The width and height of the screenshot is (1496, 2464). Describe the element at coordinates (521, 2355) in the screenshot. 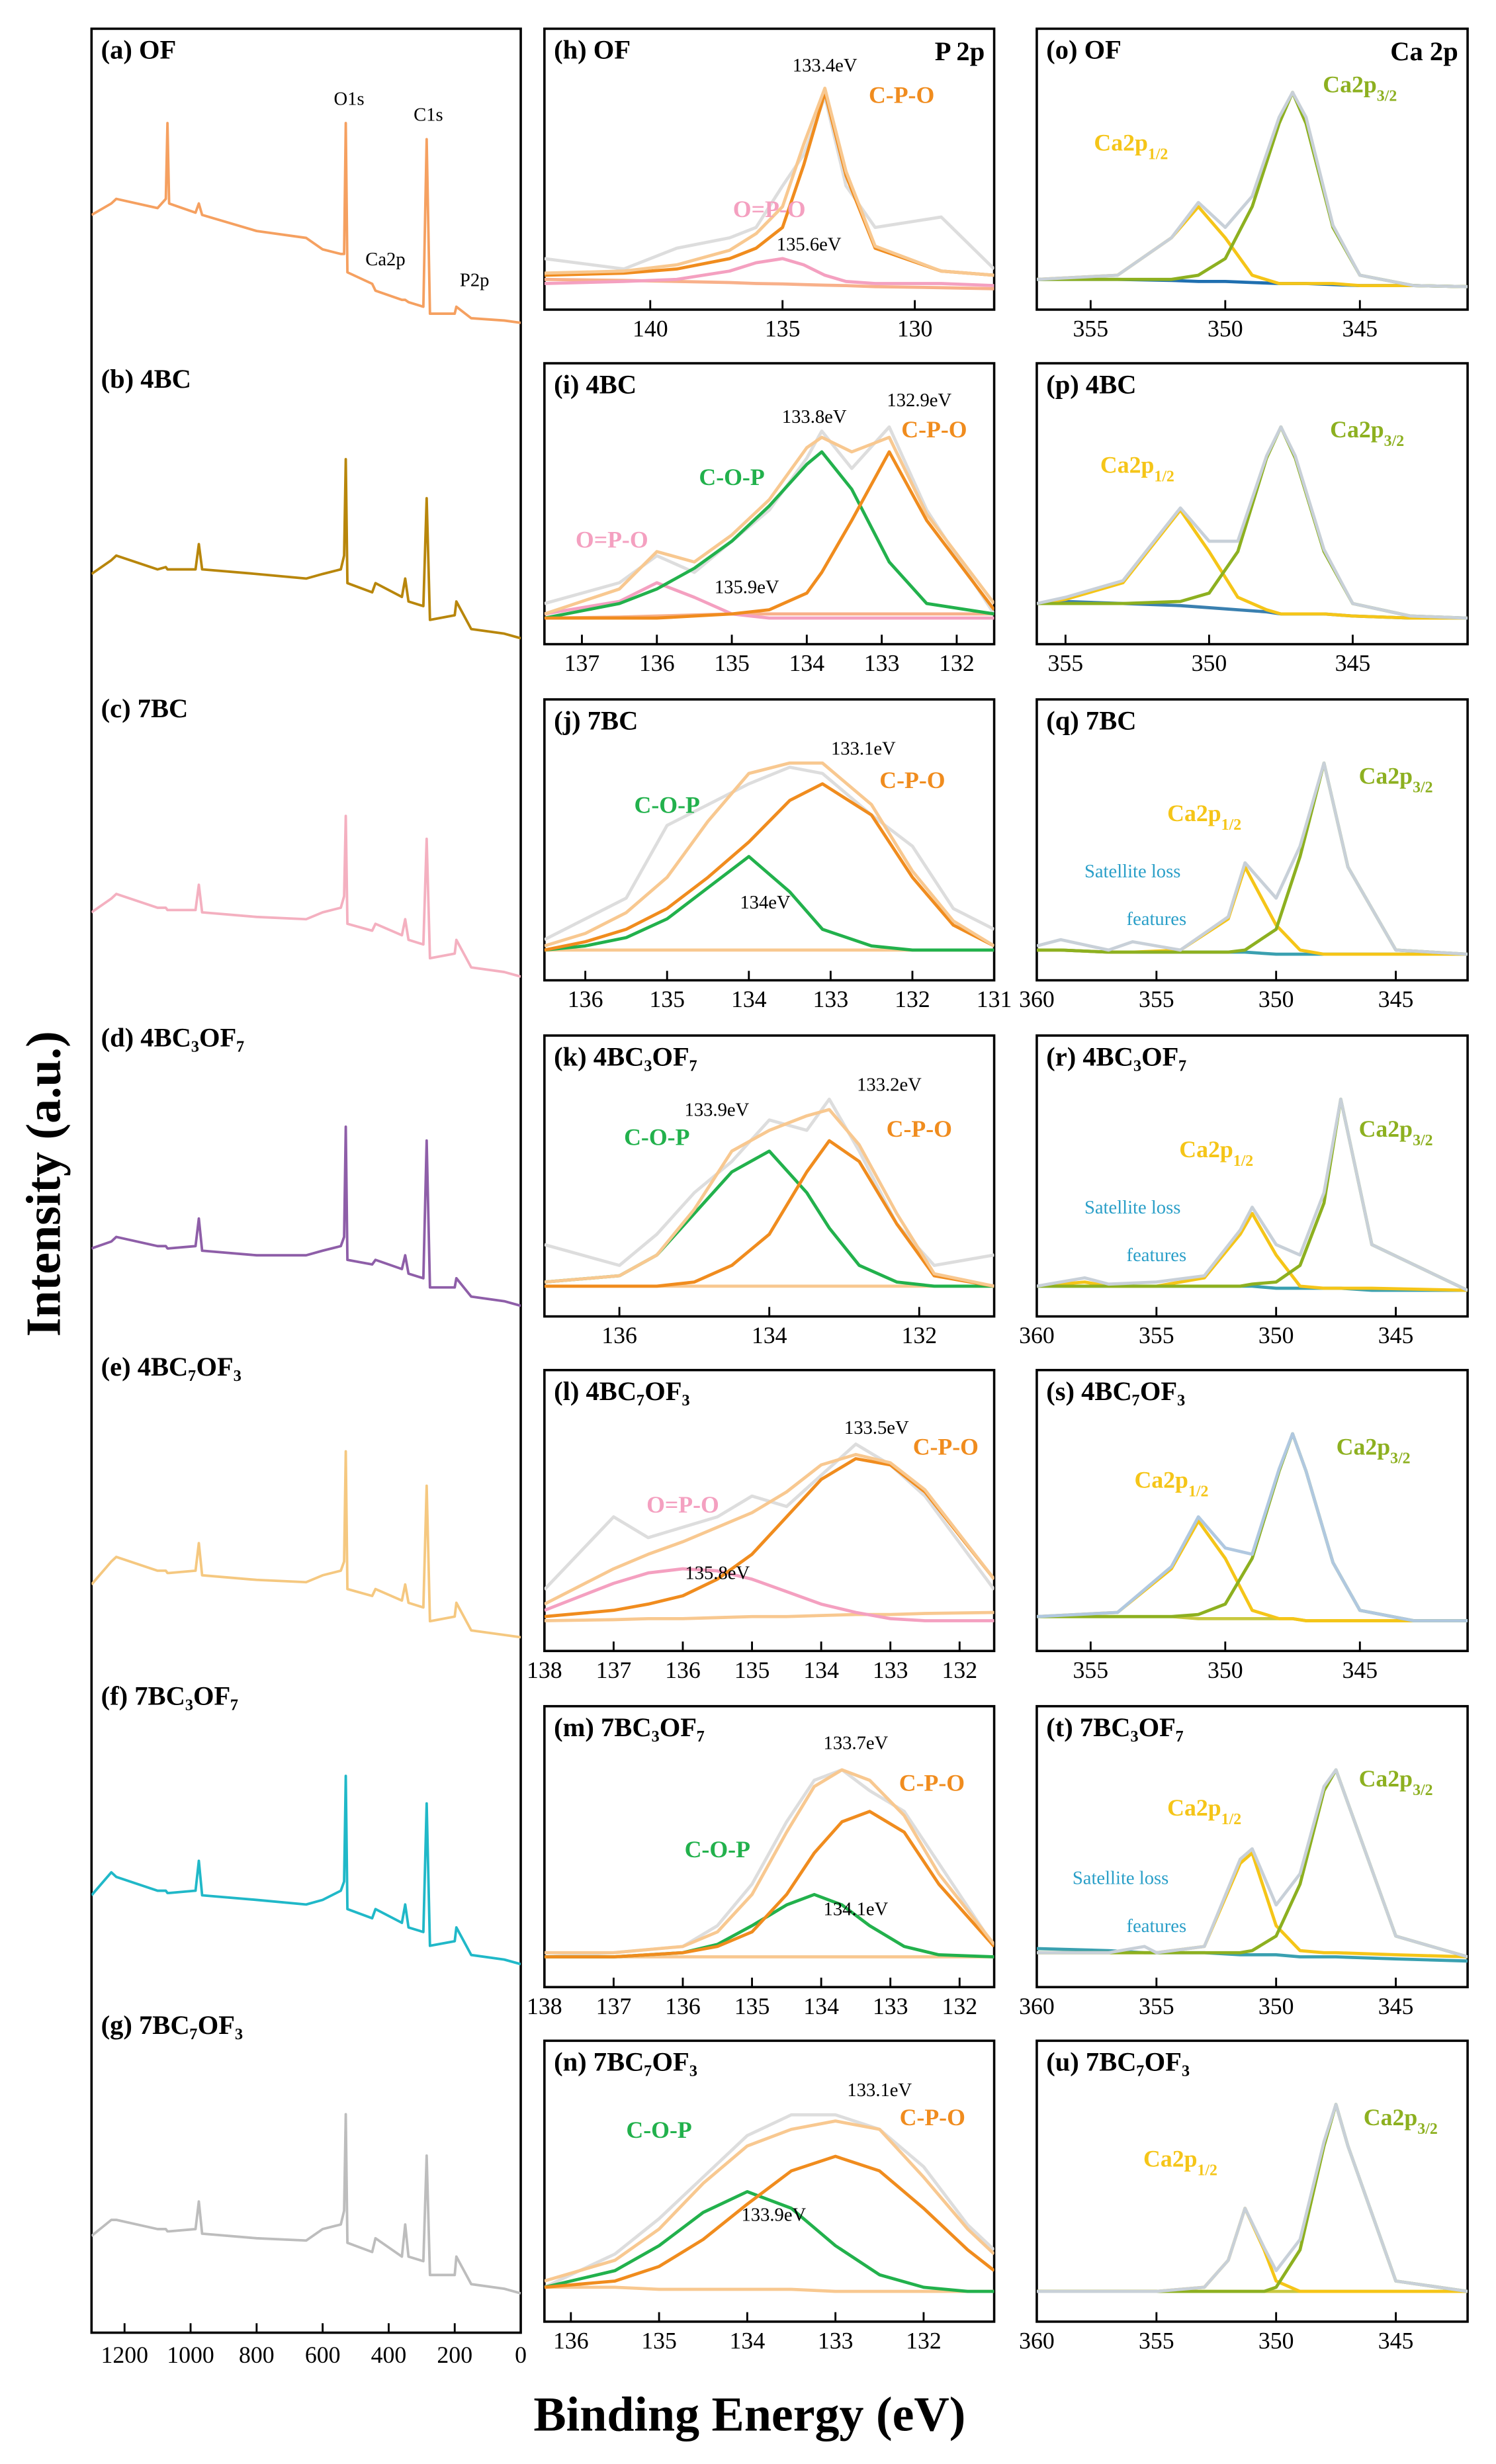

I see `x-tick-label: 0` at that location.